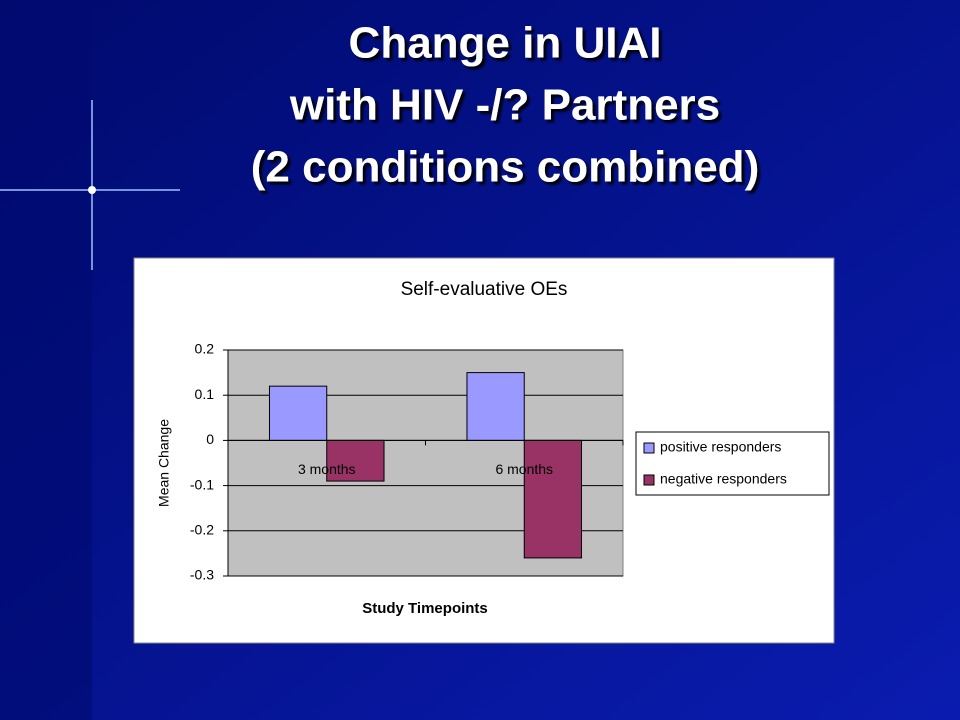  I want to click on y-tick-label: -0.2, so click(202, 530).